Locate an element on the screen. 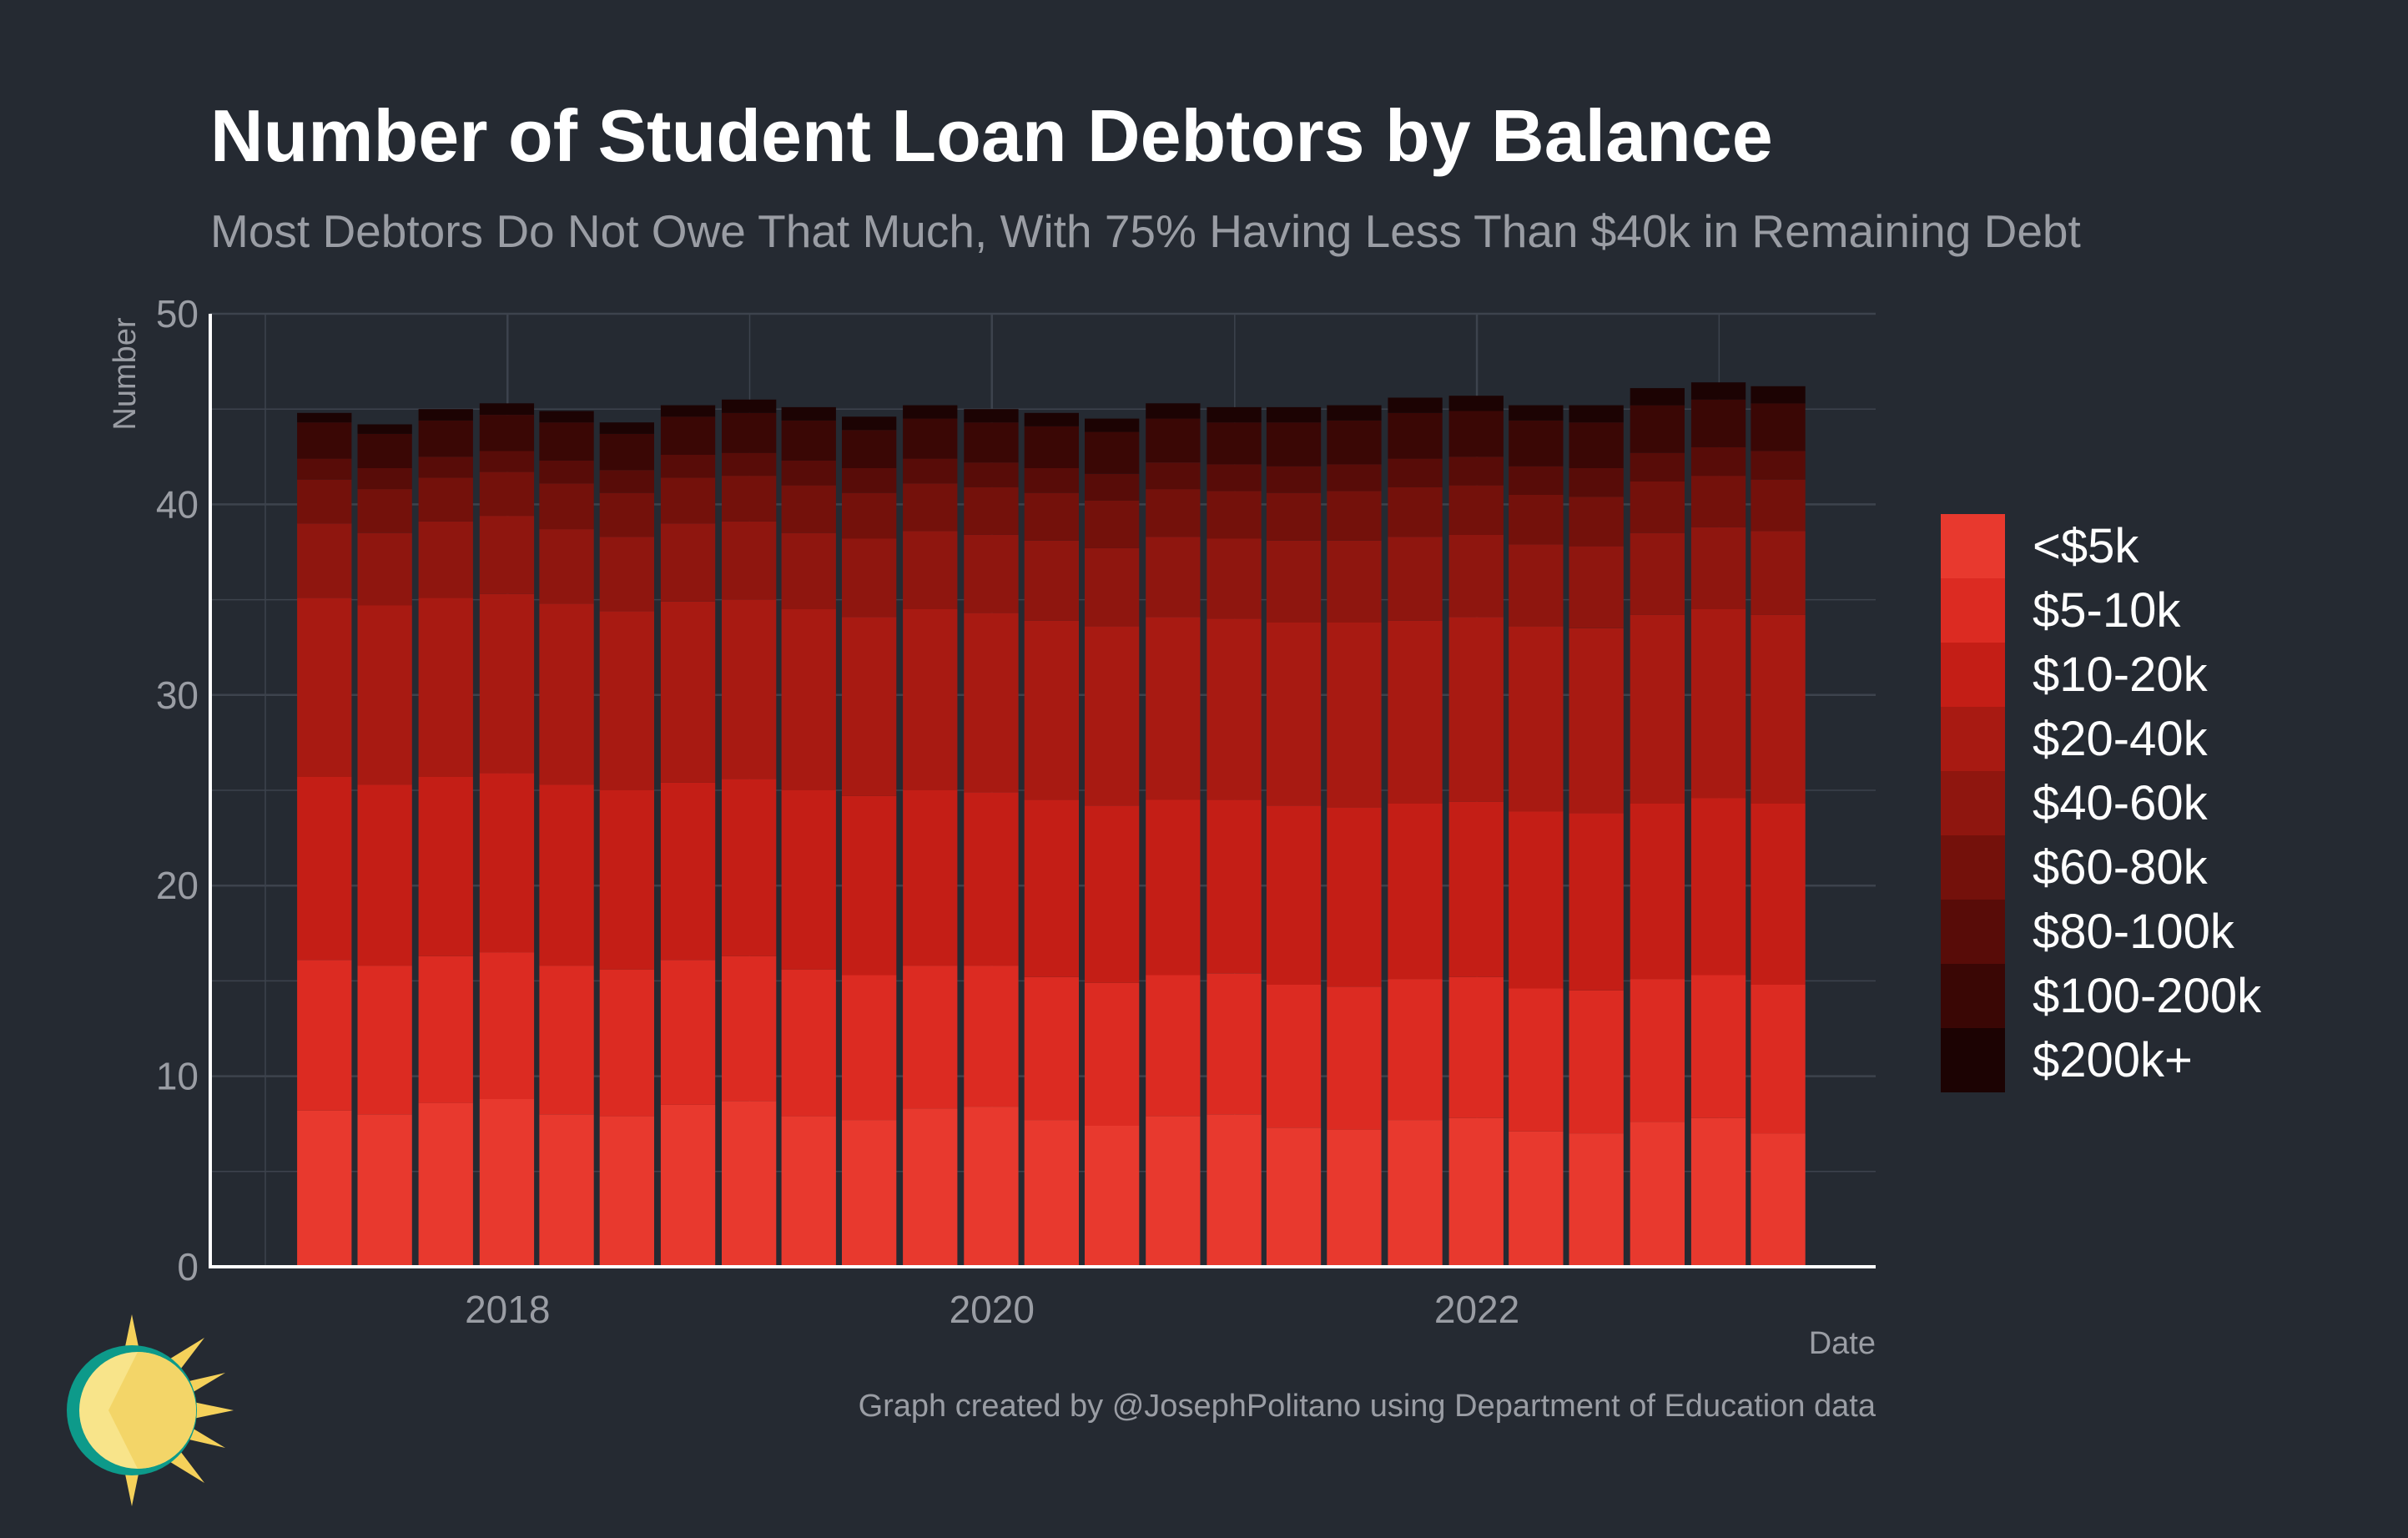  y-tick-label: 20 is located at coordinates (177, 885).